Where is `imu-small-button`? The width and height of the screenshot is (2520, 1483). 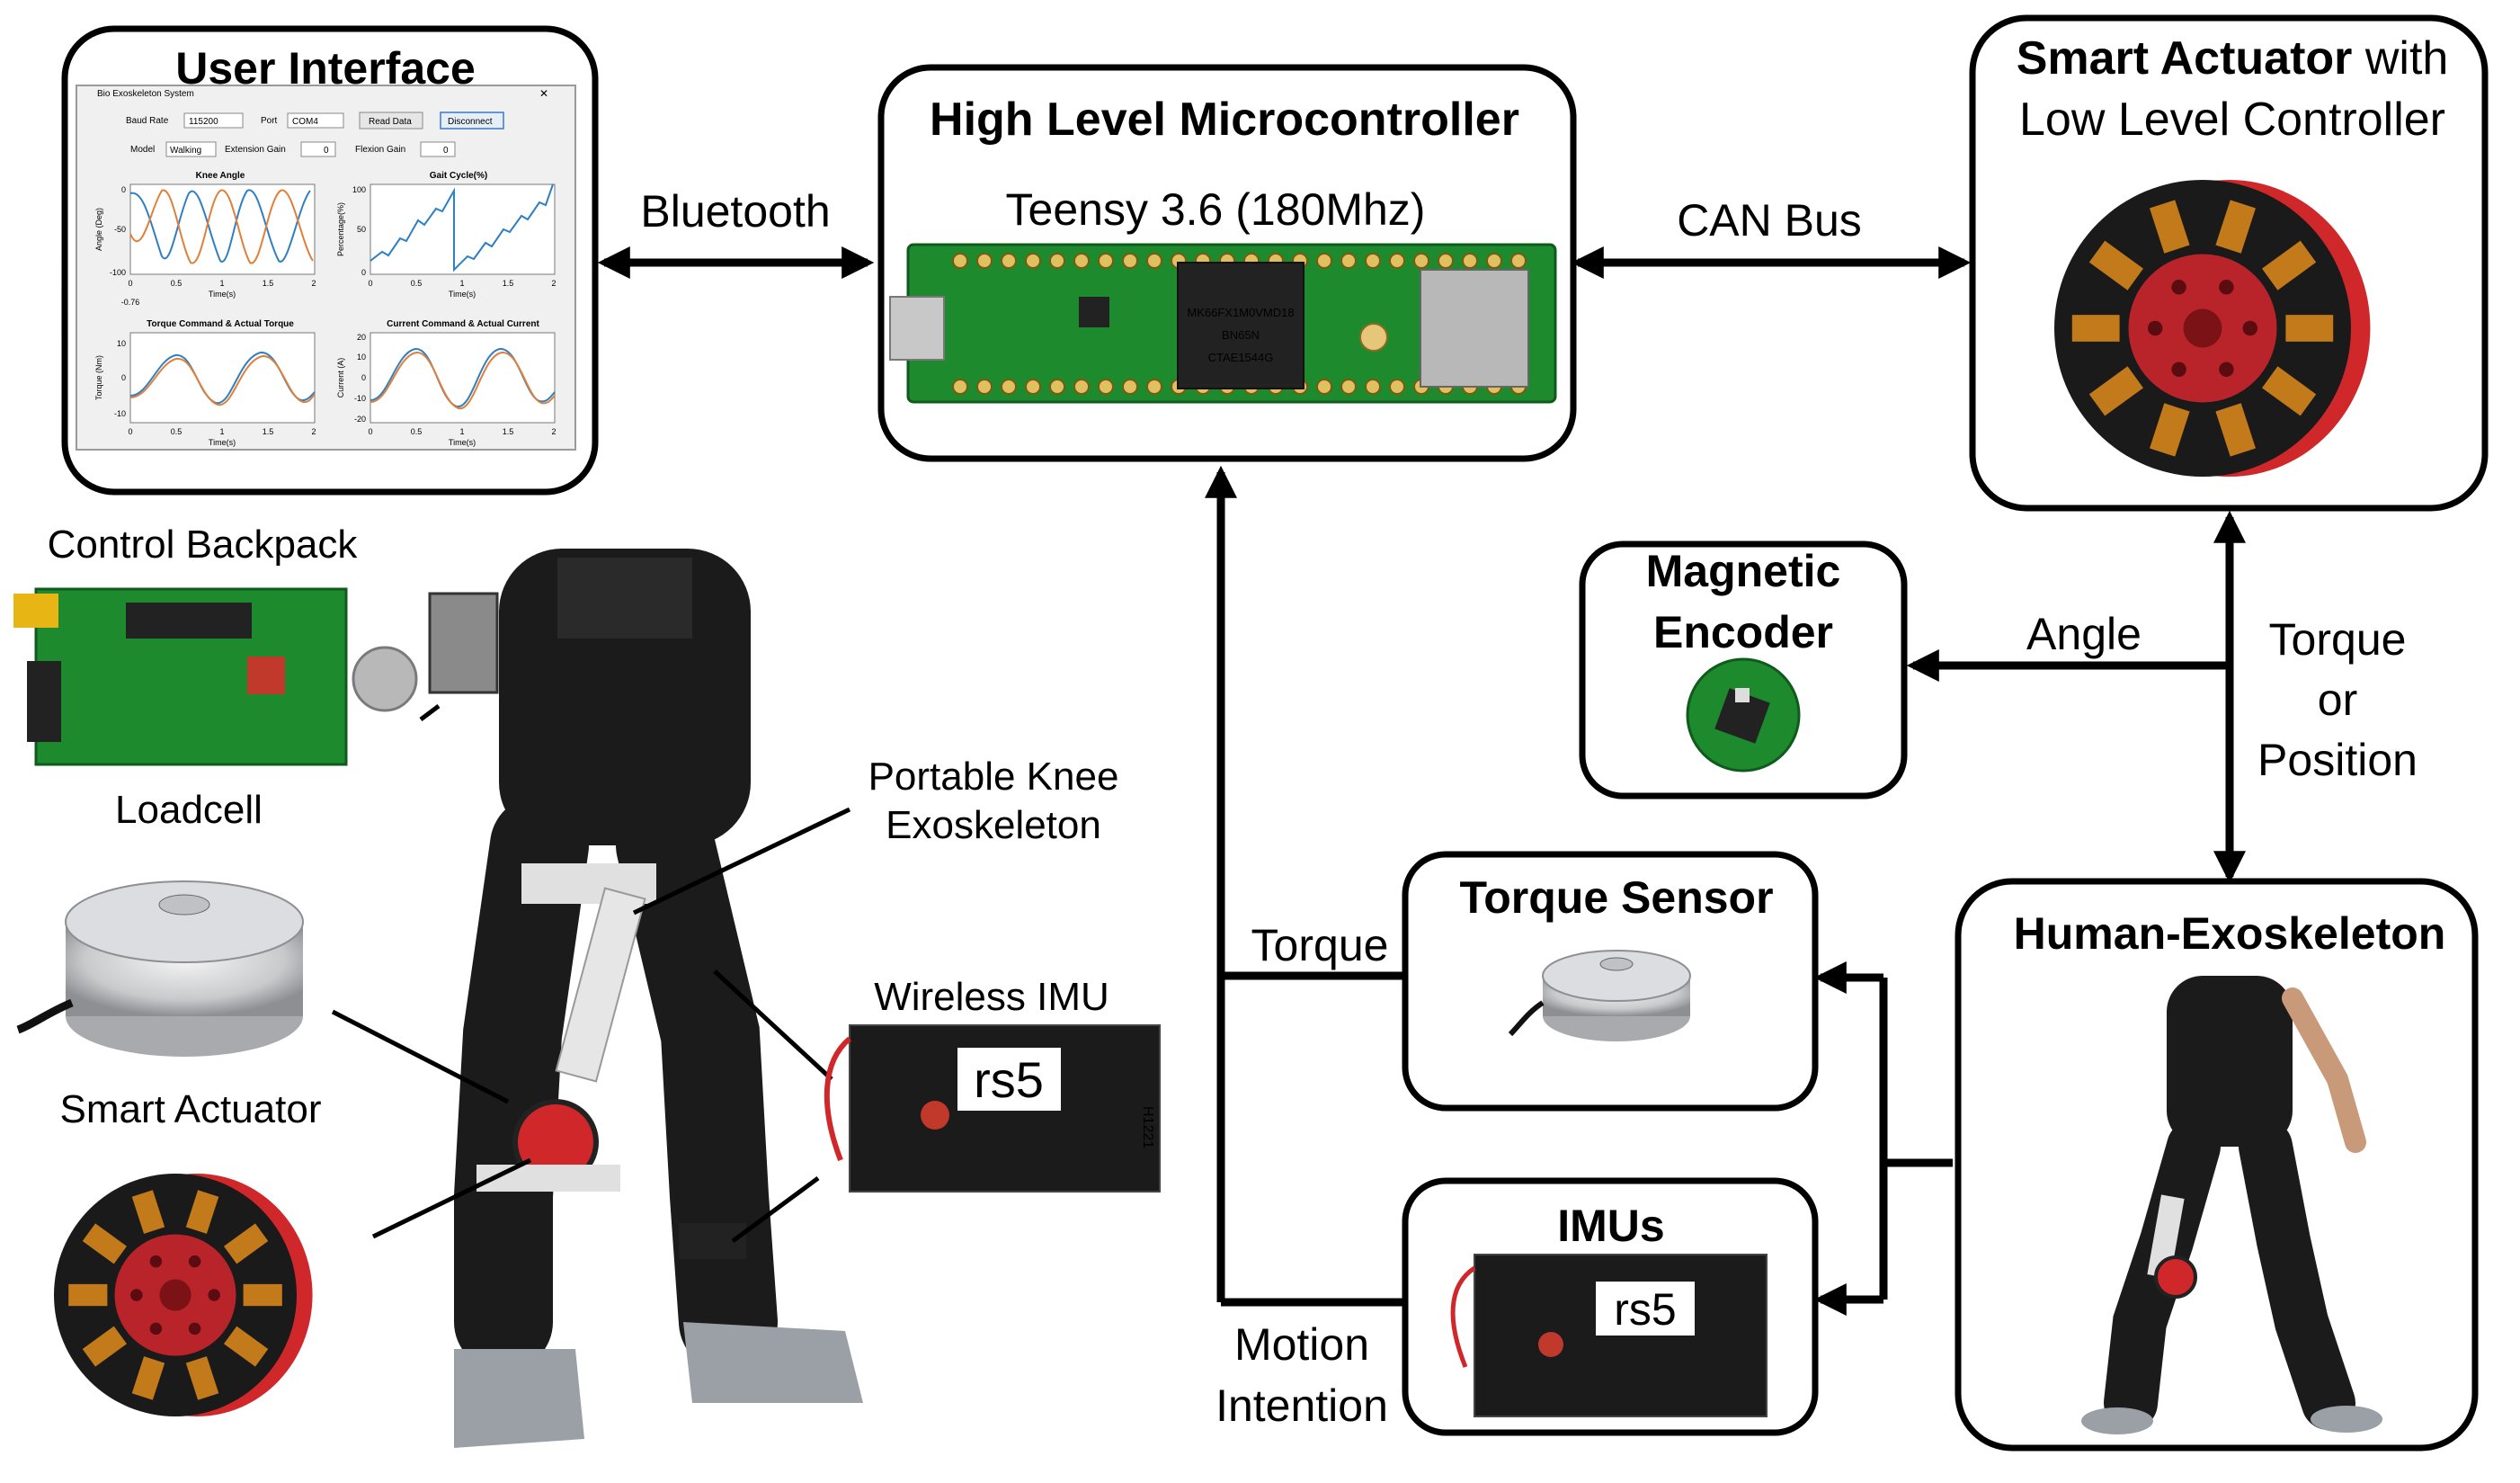 imu-small-button is located at coordinates (1550, 1345).